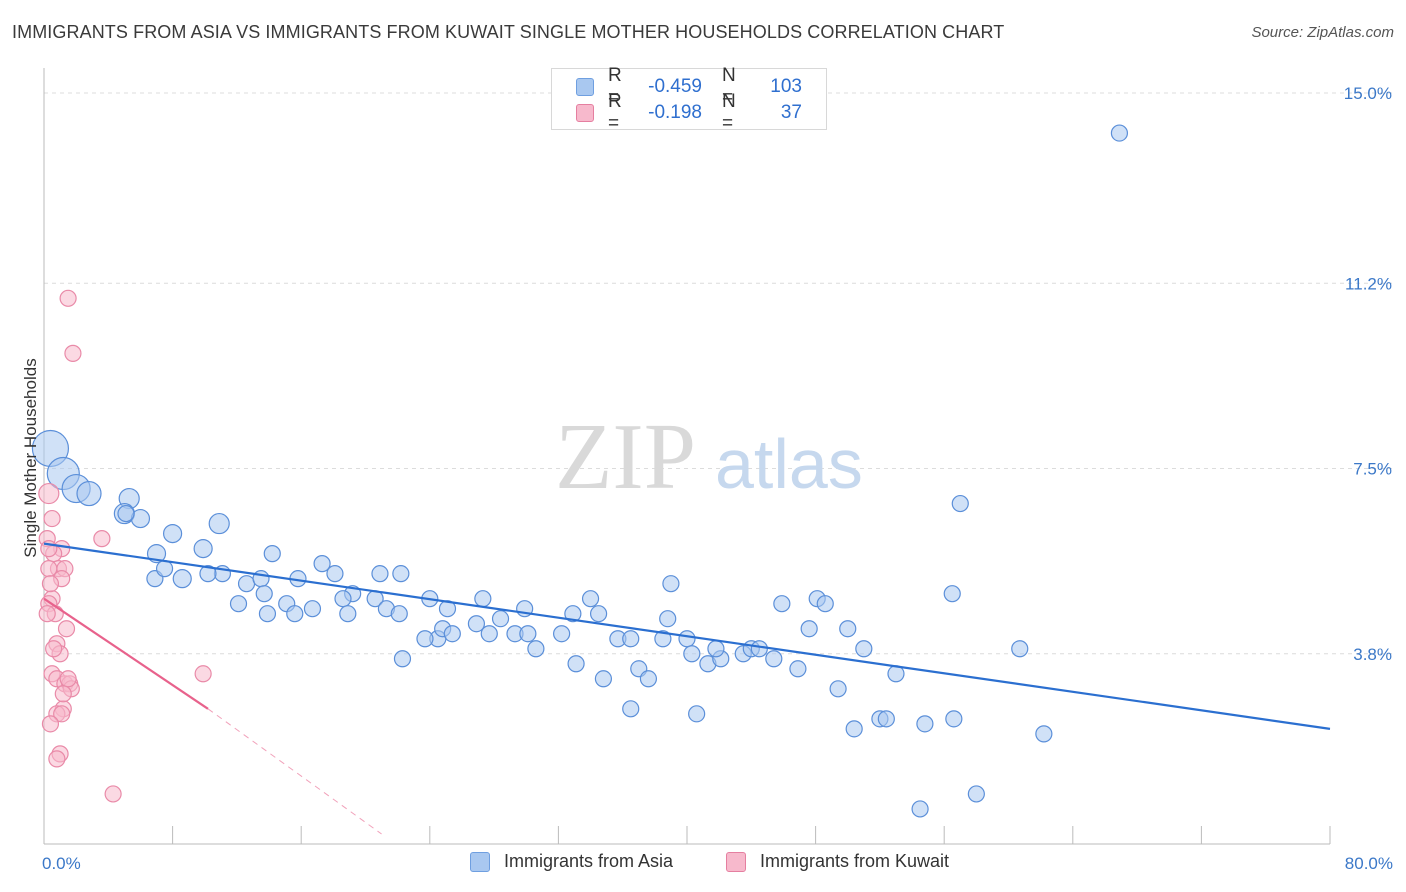  I want to click on legend-label-kuwait: Immigrants from Kuwait, so click(855, 861).